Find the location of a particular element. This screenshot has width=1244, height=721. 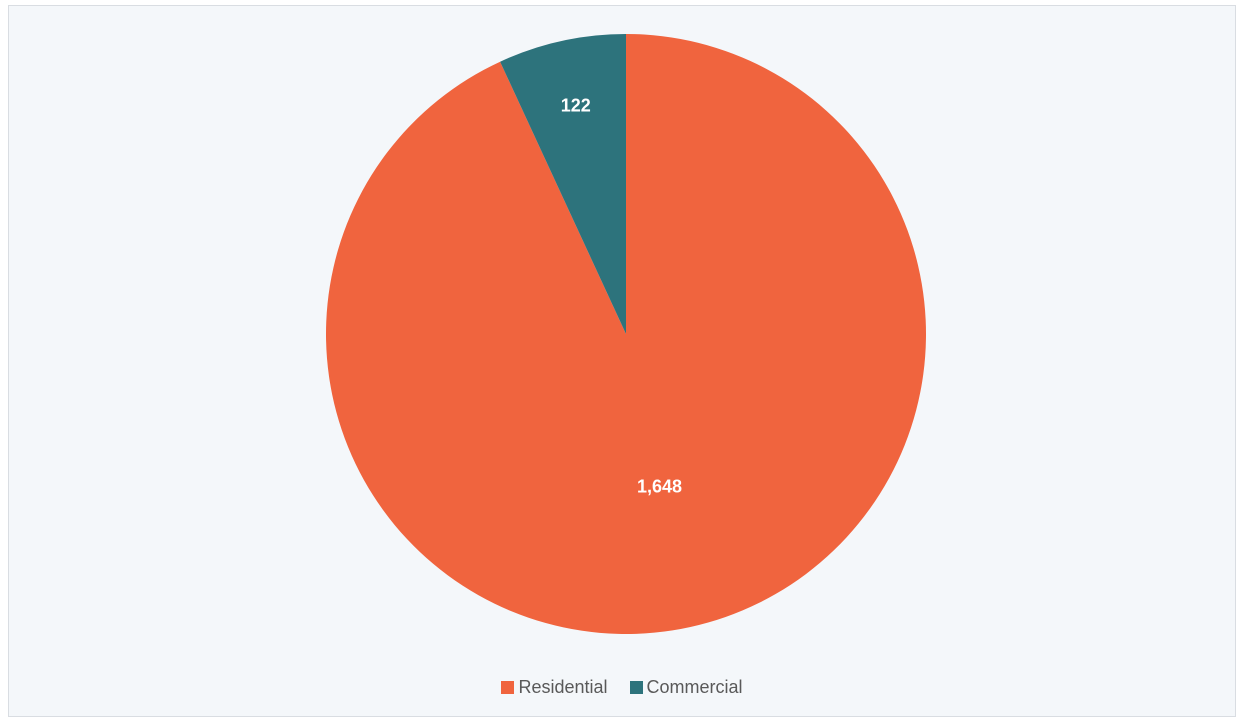

pie-slice-commercial is located at coordinates (563, 184).